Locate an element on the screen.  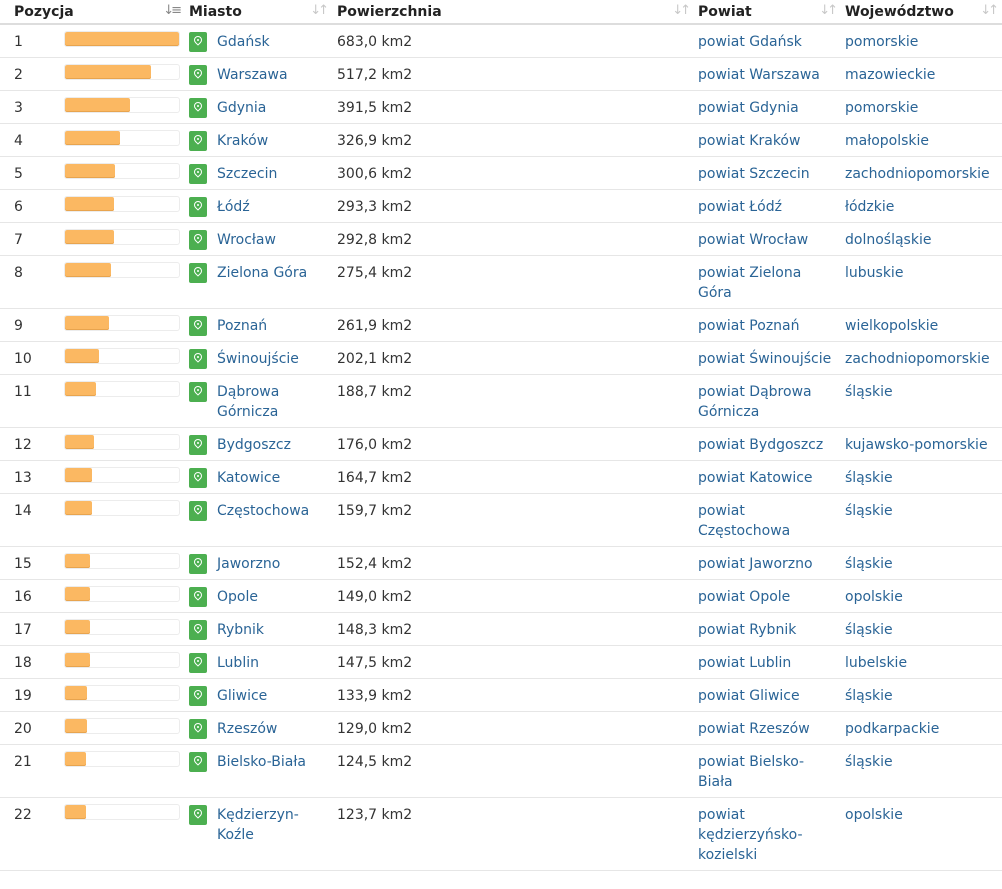
powiat-link: powiat Dąbrowa Górnicza is located at coordinates (755, 402).